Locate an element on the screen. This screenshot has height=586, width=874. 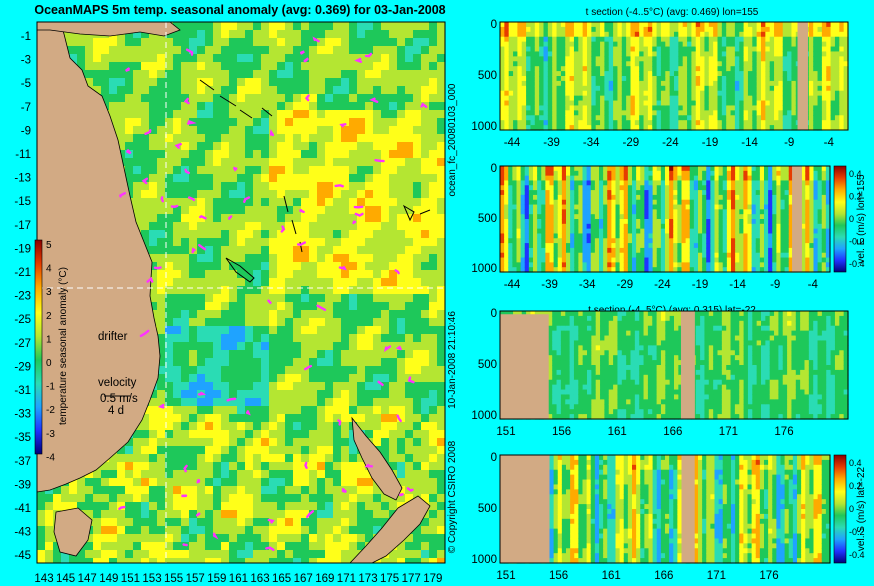
new-zealand-north-land is located at coordinates (377, 458).